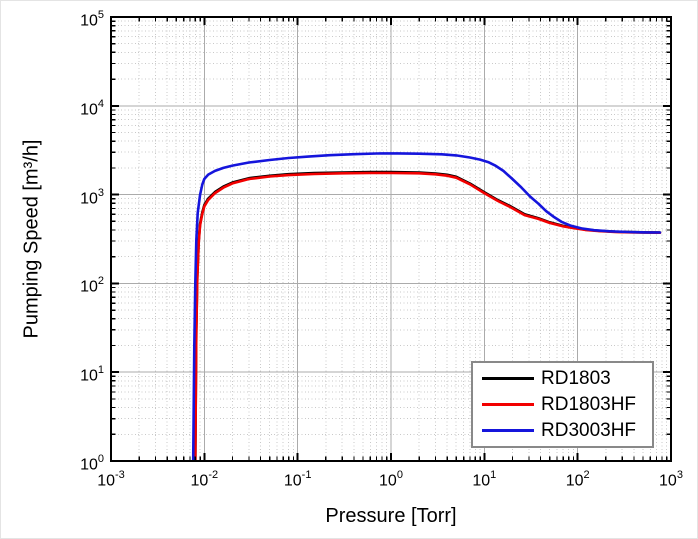 The height and width of the screenshot is (539, 698). Describe the element at coordinates (92, 196) in the screenshot. I see `y-tick-label: 10³` at that location.